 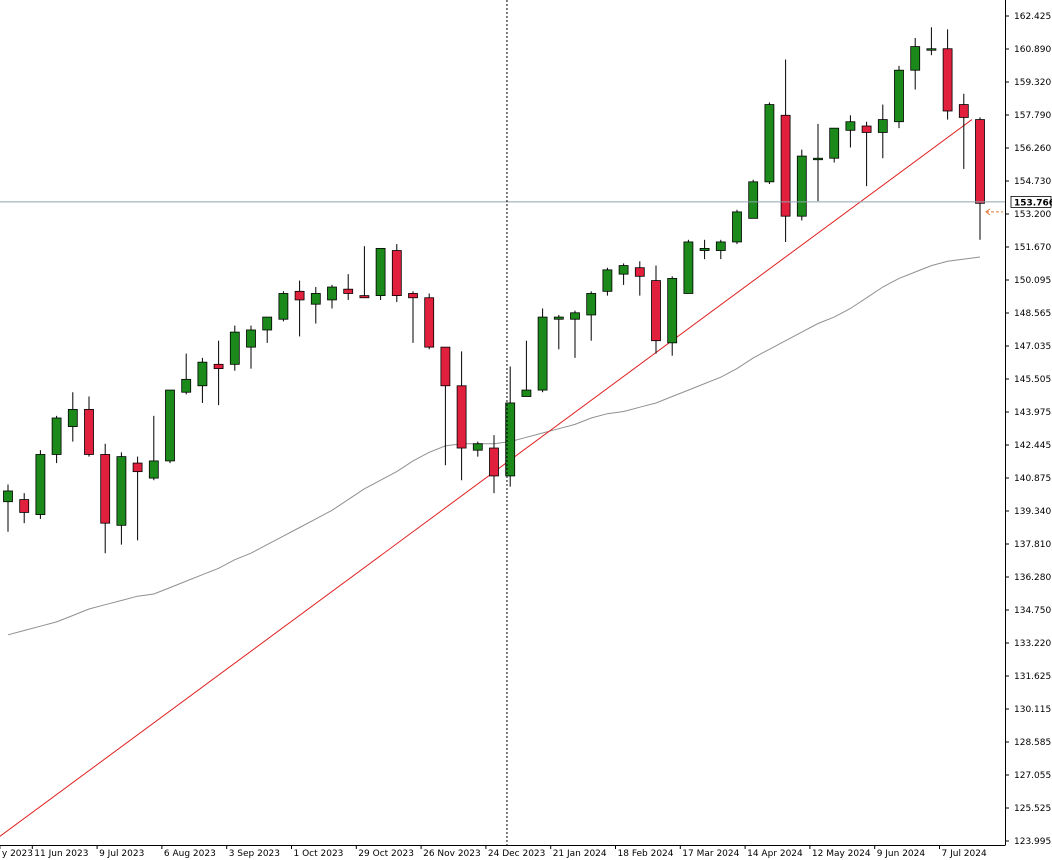 I want to click on y-tick-label: 128.585, so click(x=1032, y=743).